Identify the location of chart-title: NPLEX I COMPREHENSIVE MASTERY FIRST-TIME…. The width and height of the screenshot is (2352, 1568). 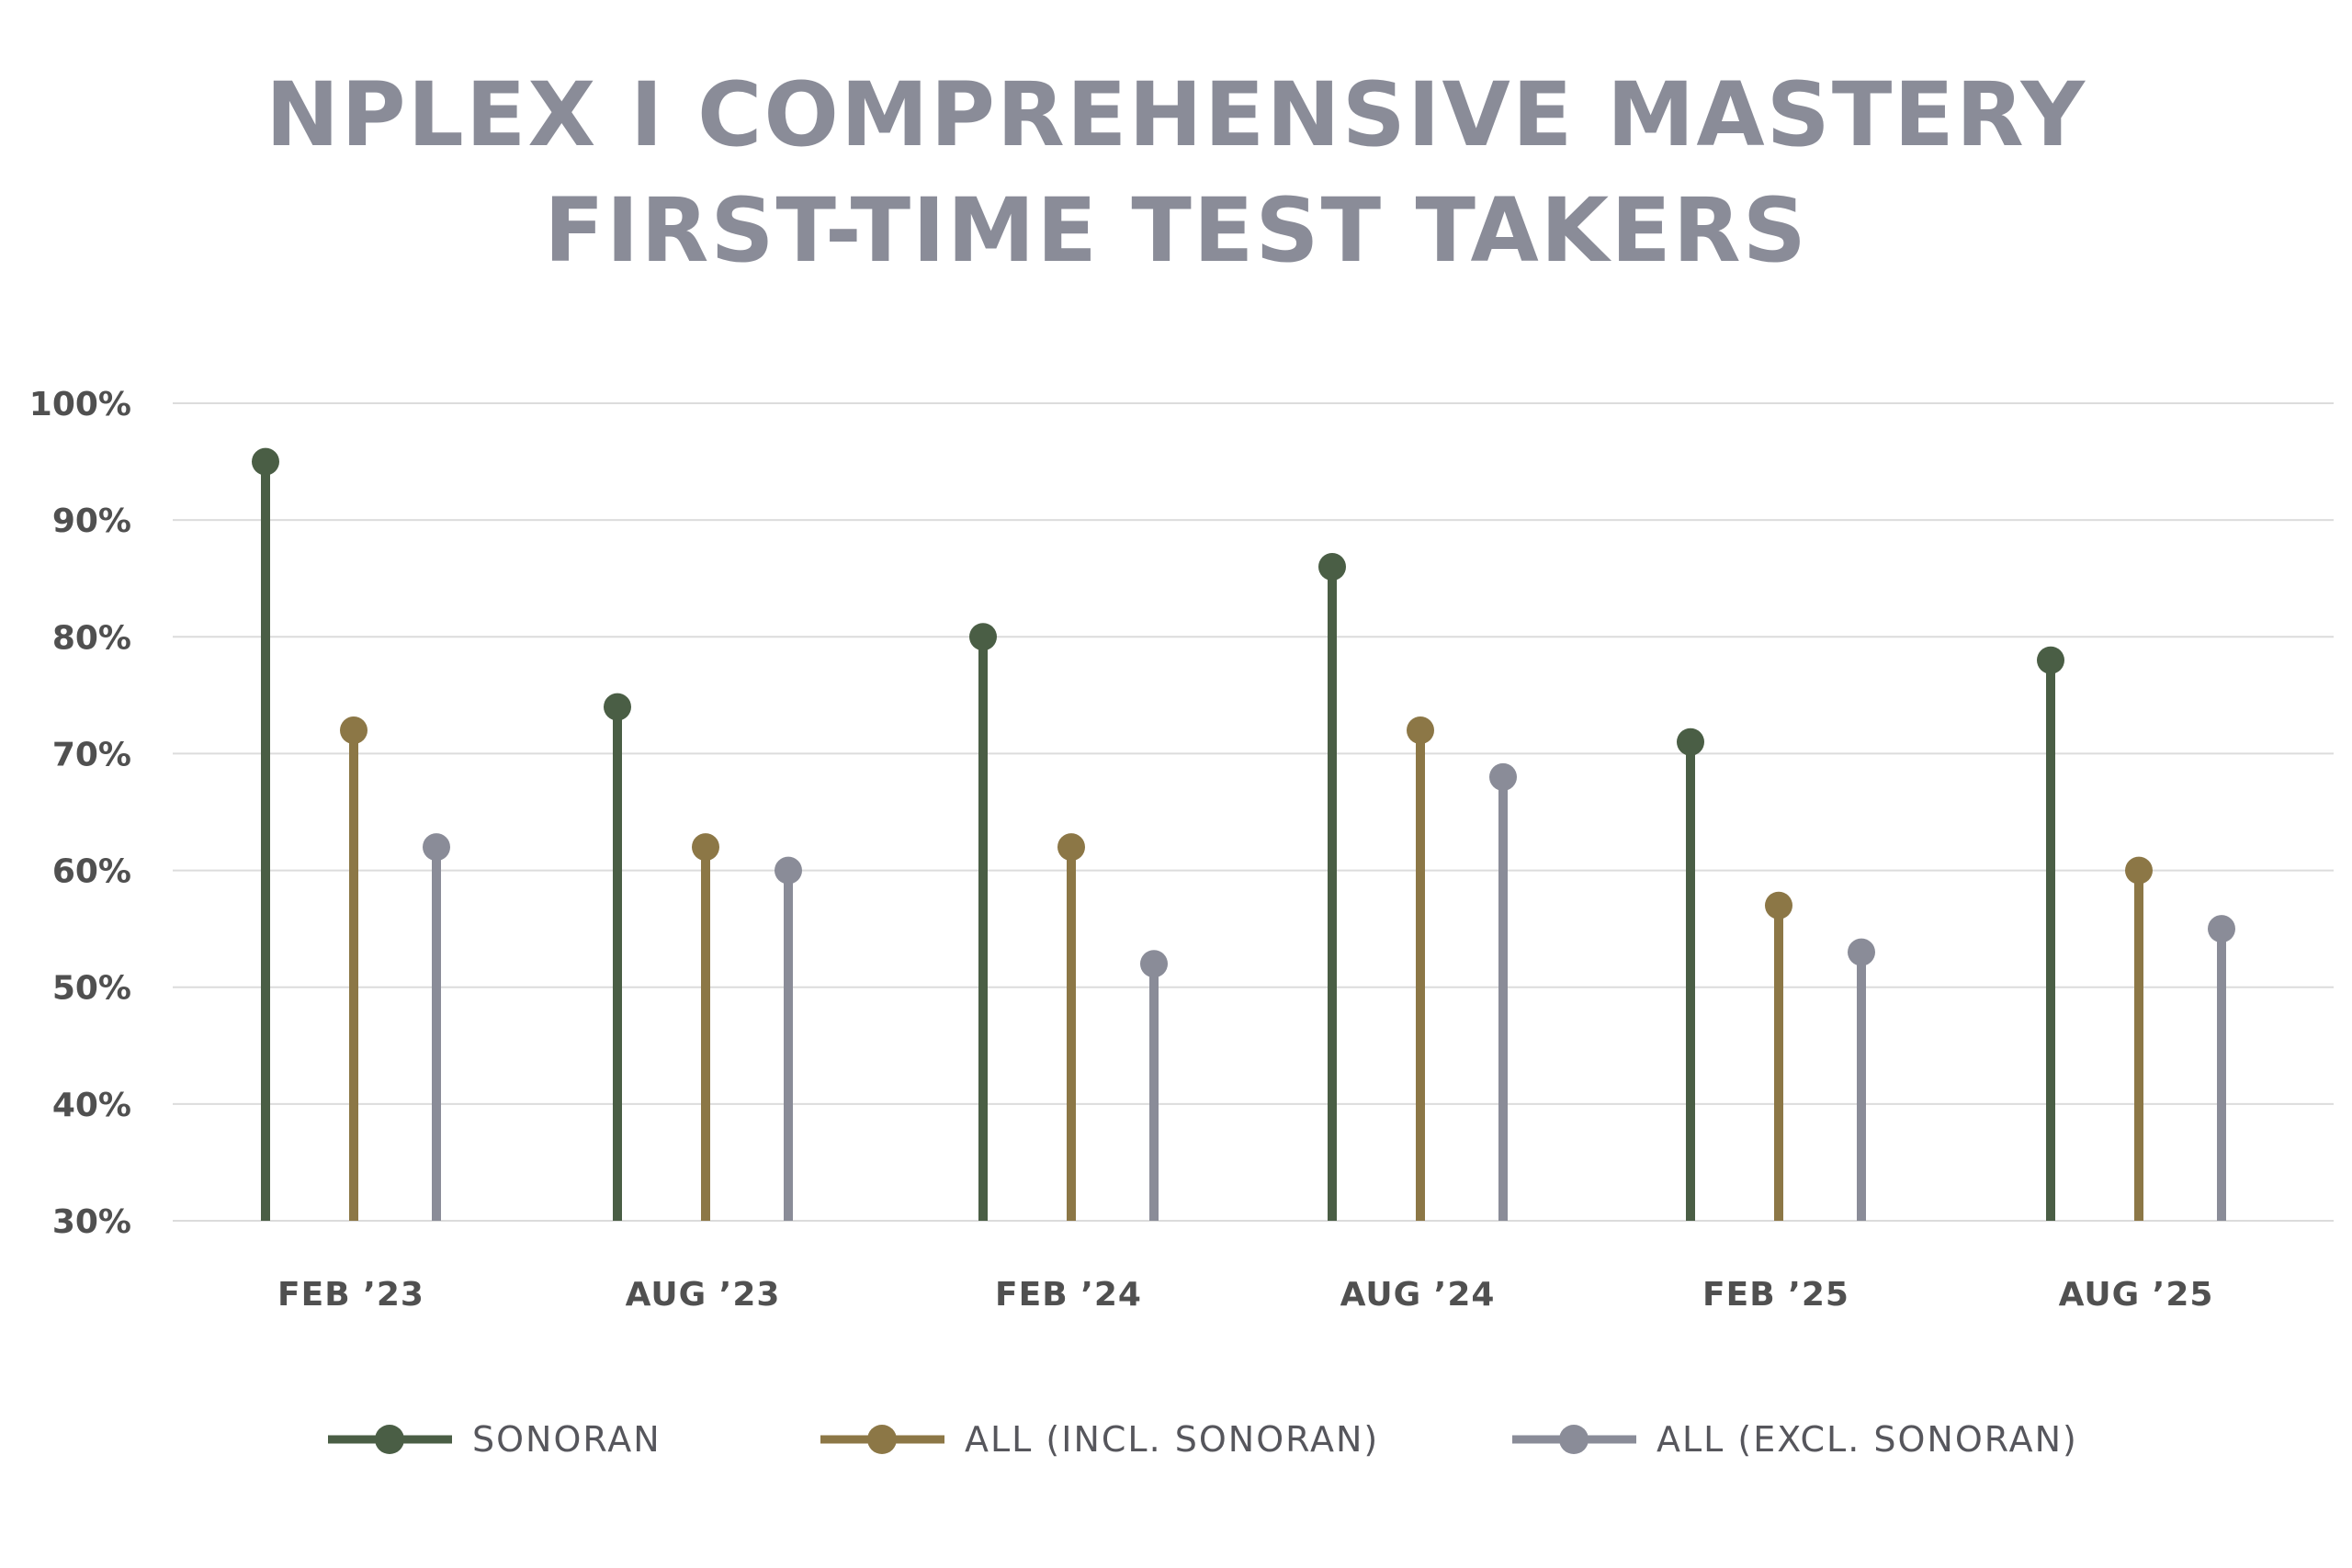
(1176, 172).